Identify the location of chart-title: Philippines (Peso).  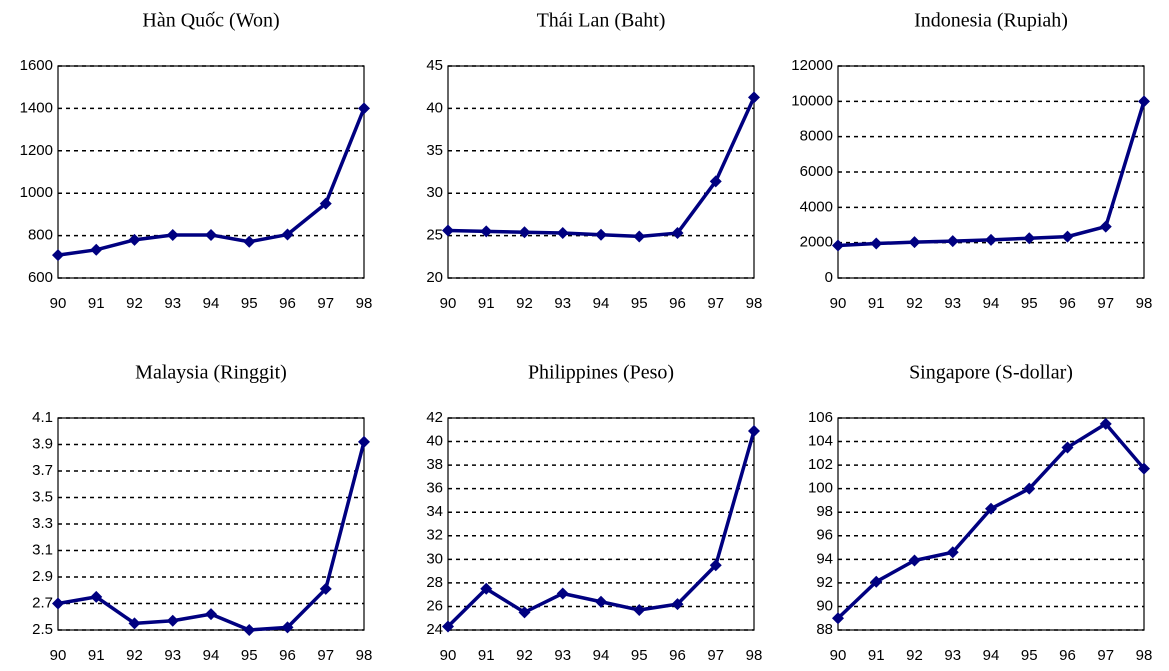
(601, 373).